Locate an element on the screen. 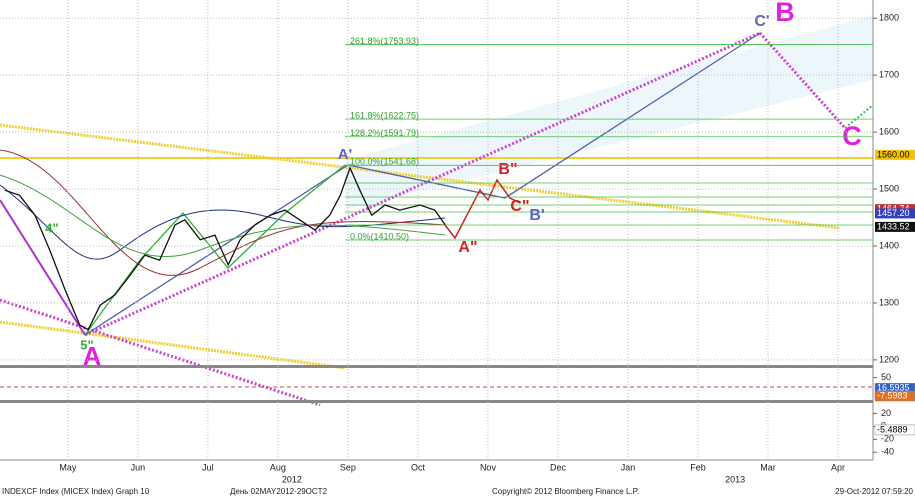 The width and height of the screenshot is (915, 499). level-lines is located at coordinates (609, 204).